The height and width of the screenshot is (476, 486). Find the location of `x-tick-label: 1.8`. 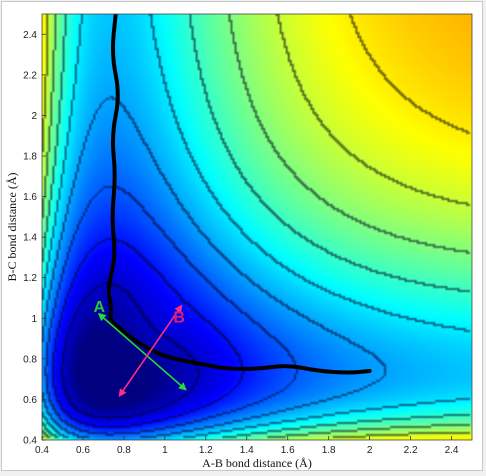

x-tick-label: 1.8 is located at coordinates (329, 450).